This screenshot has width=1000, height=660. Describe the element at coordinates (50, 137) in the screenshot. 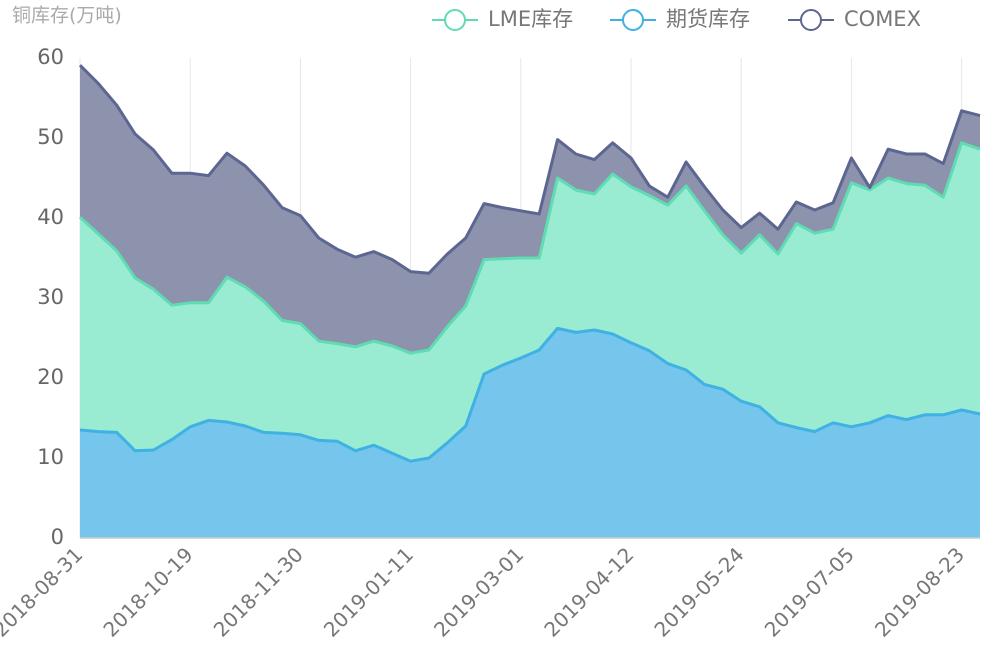

I see `y-tick-label: 50` at that location.